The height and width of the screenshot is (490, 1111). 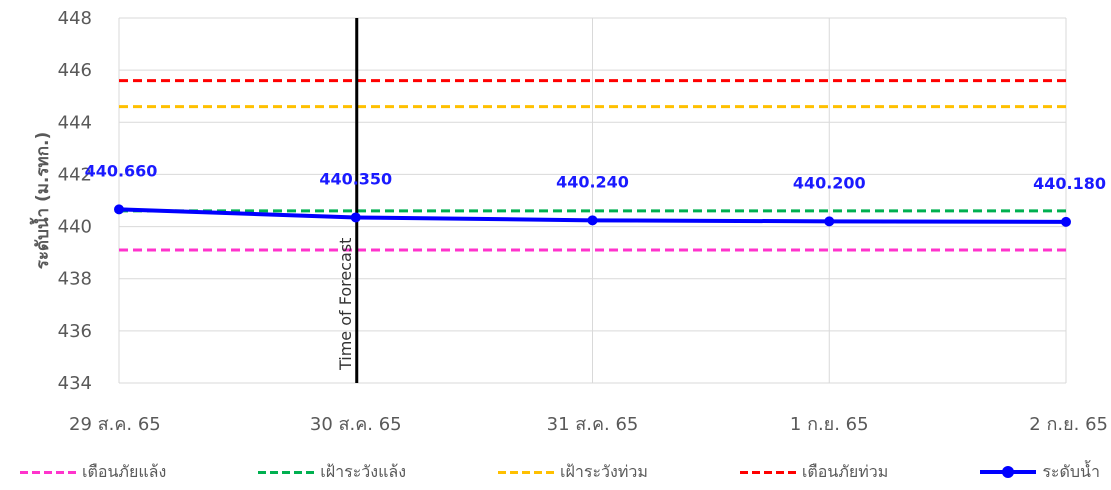 What do you see at coordinates (829, 424) in the screenshot?
I see `x-tick-label: 1 ก.ย. 65` at bounding box center [829, 424].